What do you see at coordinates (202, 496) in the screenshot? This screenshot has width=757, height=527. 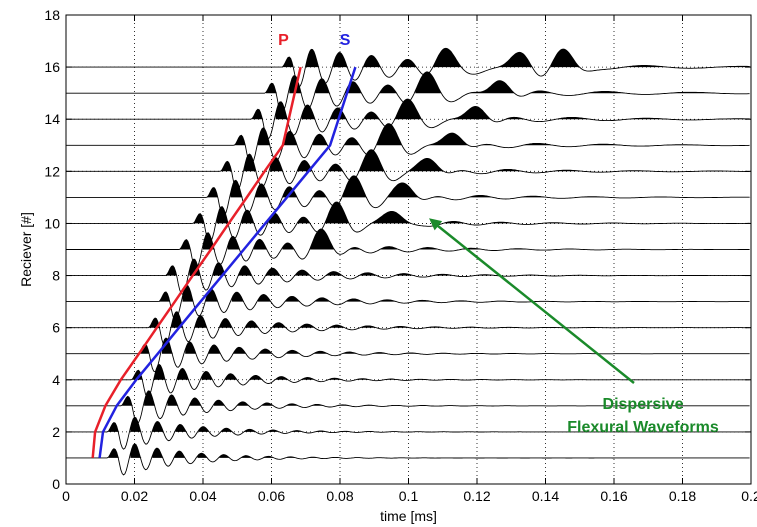 I see `x-tick-label: 0.04` at bounding box center [202, 496].